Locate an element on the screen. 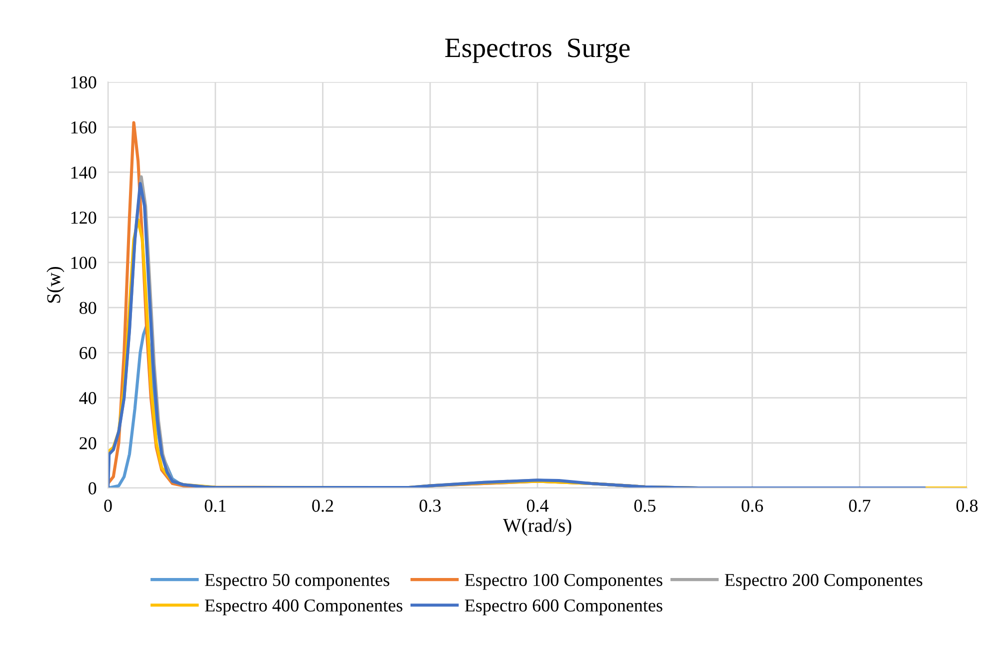 The image size is (988, 649). y-tick-label: 80 is located at coordinates (88, 308).